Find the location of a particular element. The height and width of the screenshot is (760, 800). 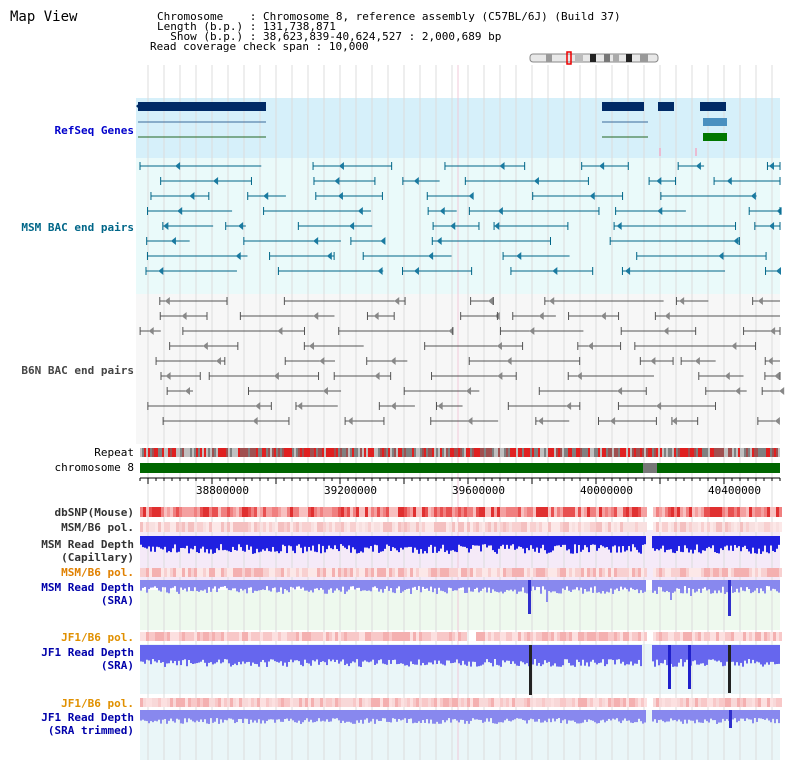

jf1-depth-sra-line1: JF1 Read Depth is located at coordinates (87, 652).